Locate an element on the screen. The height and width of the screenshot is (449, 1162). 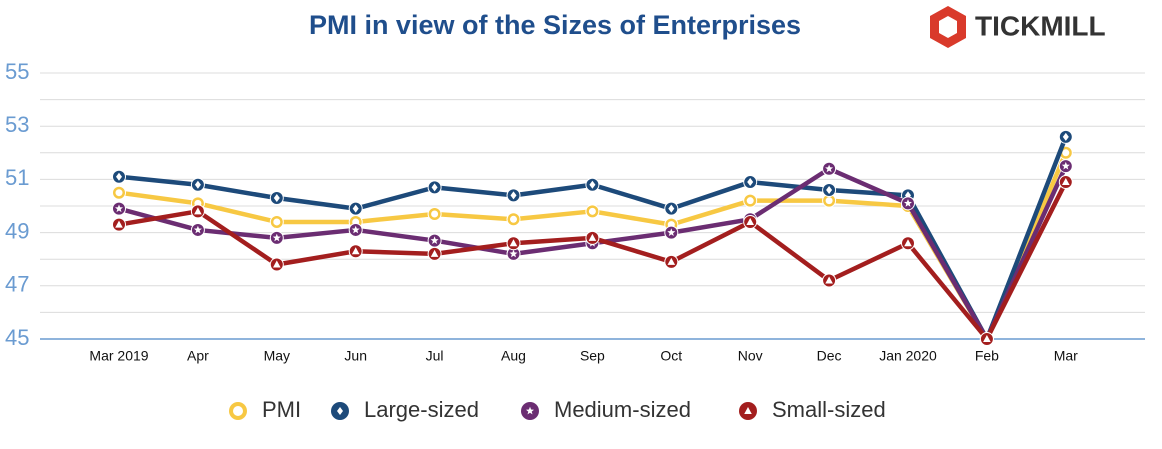
x-tick-label: Aug is located at coordinates (513, 356).